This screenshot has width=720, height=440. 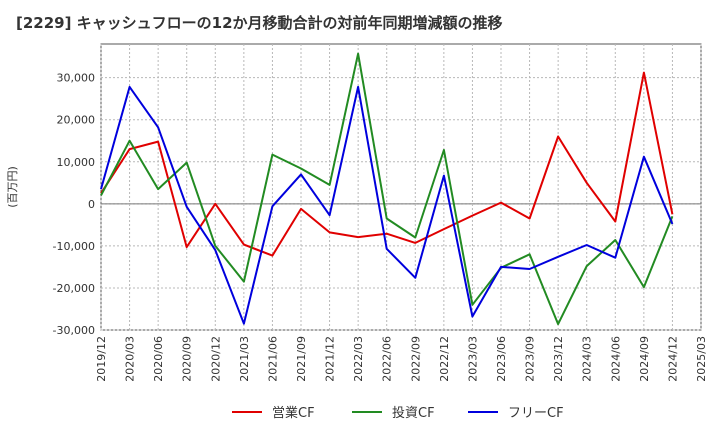 What do you see at coordinates (130, 359) in the screenshot?
I see `x-tick-label: 2020/03` at bounding box center [130, 359].